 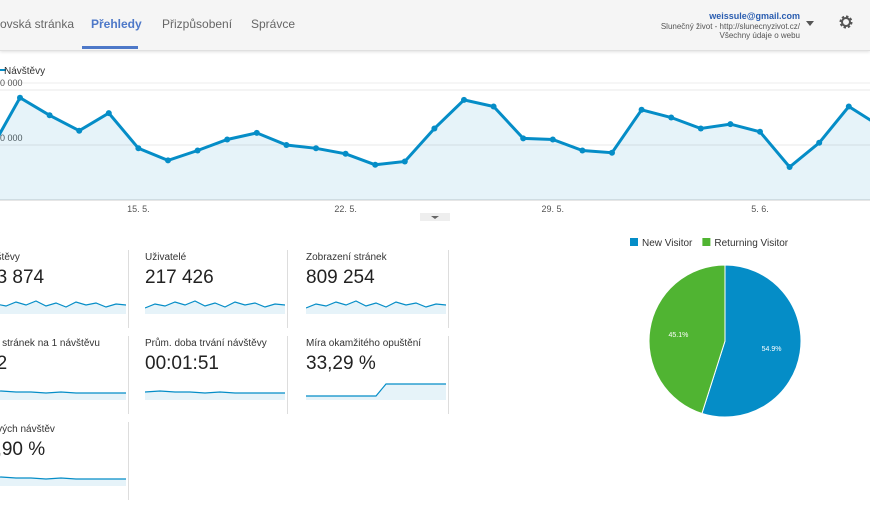 What do you see at coordinates (24, 71) in the screenshot?
I see `legend-label: Návštěvy` at bounding box center [24, 71].